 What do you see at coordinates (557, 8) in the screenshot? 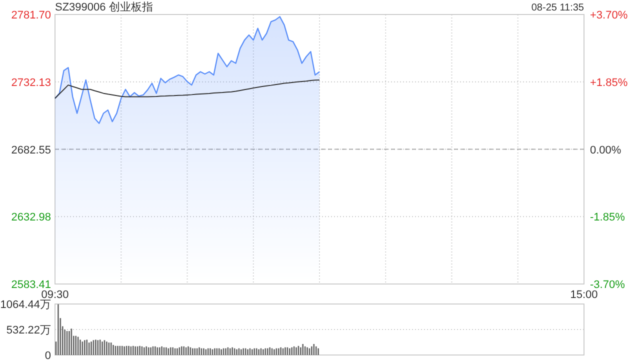
I see `text: 08-25 11:35` at bounding box center [557, 8].